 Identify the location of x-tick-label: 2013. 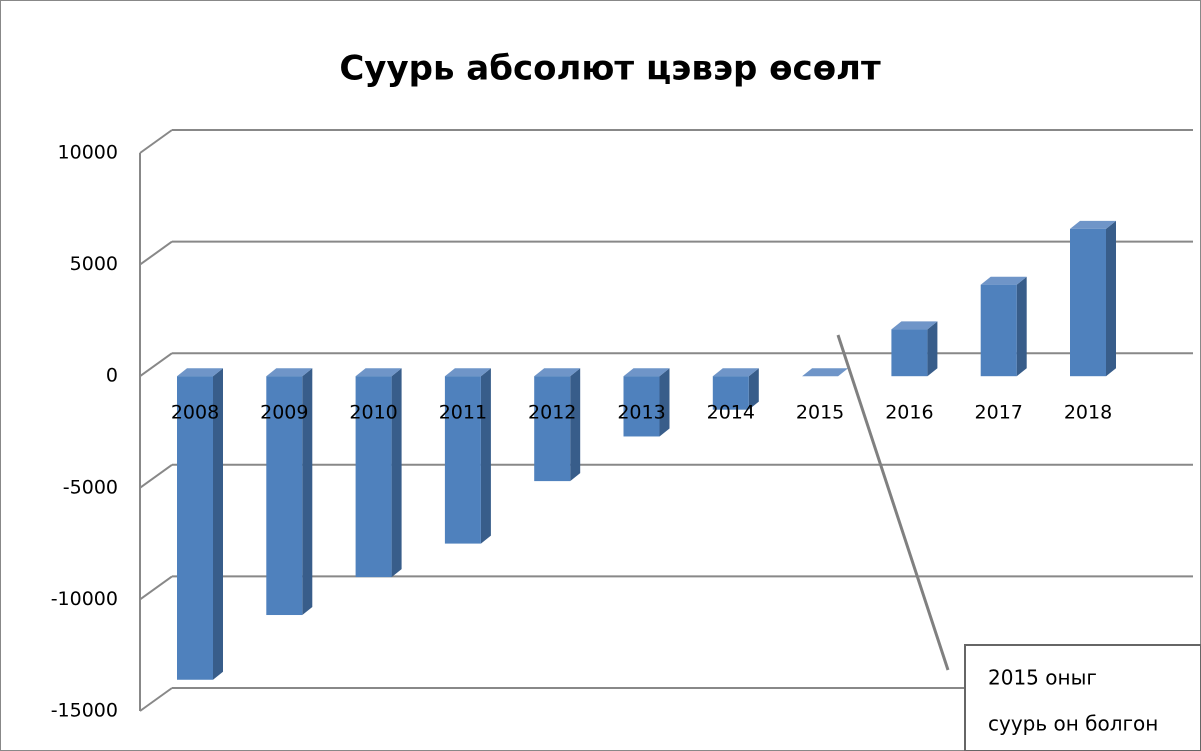
(641, 413).